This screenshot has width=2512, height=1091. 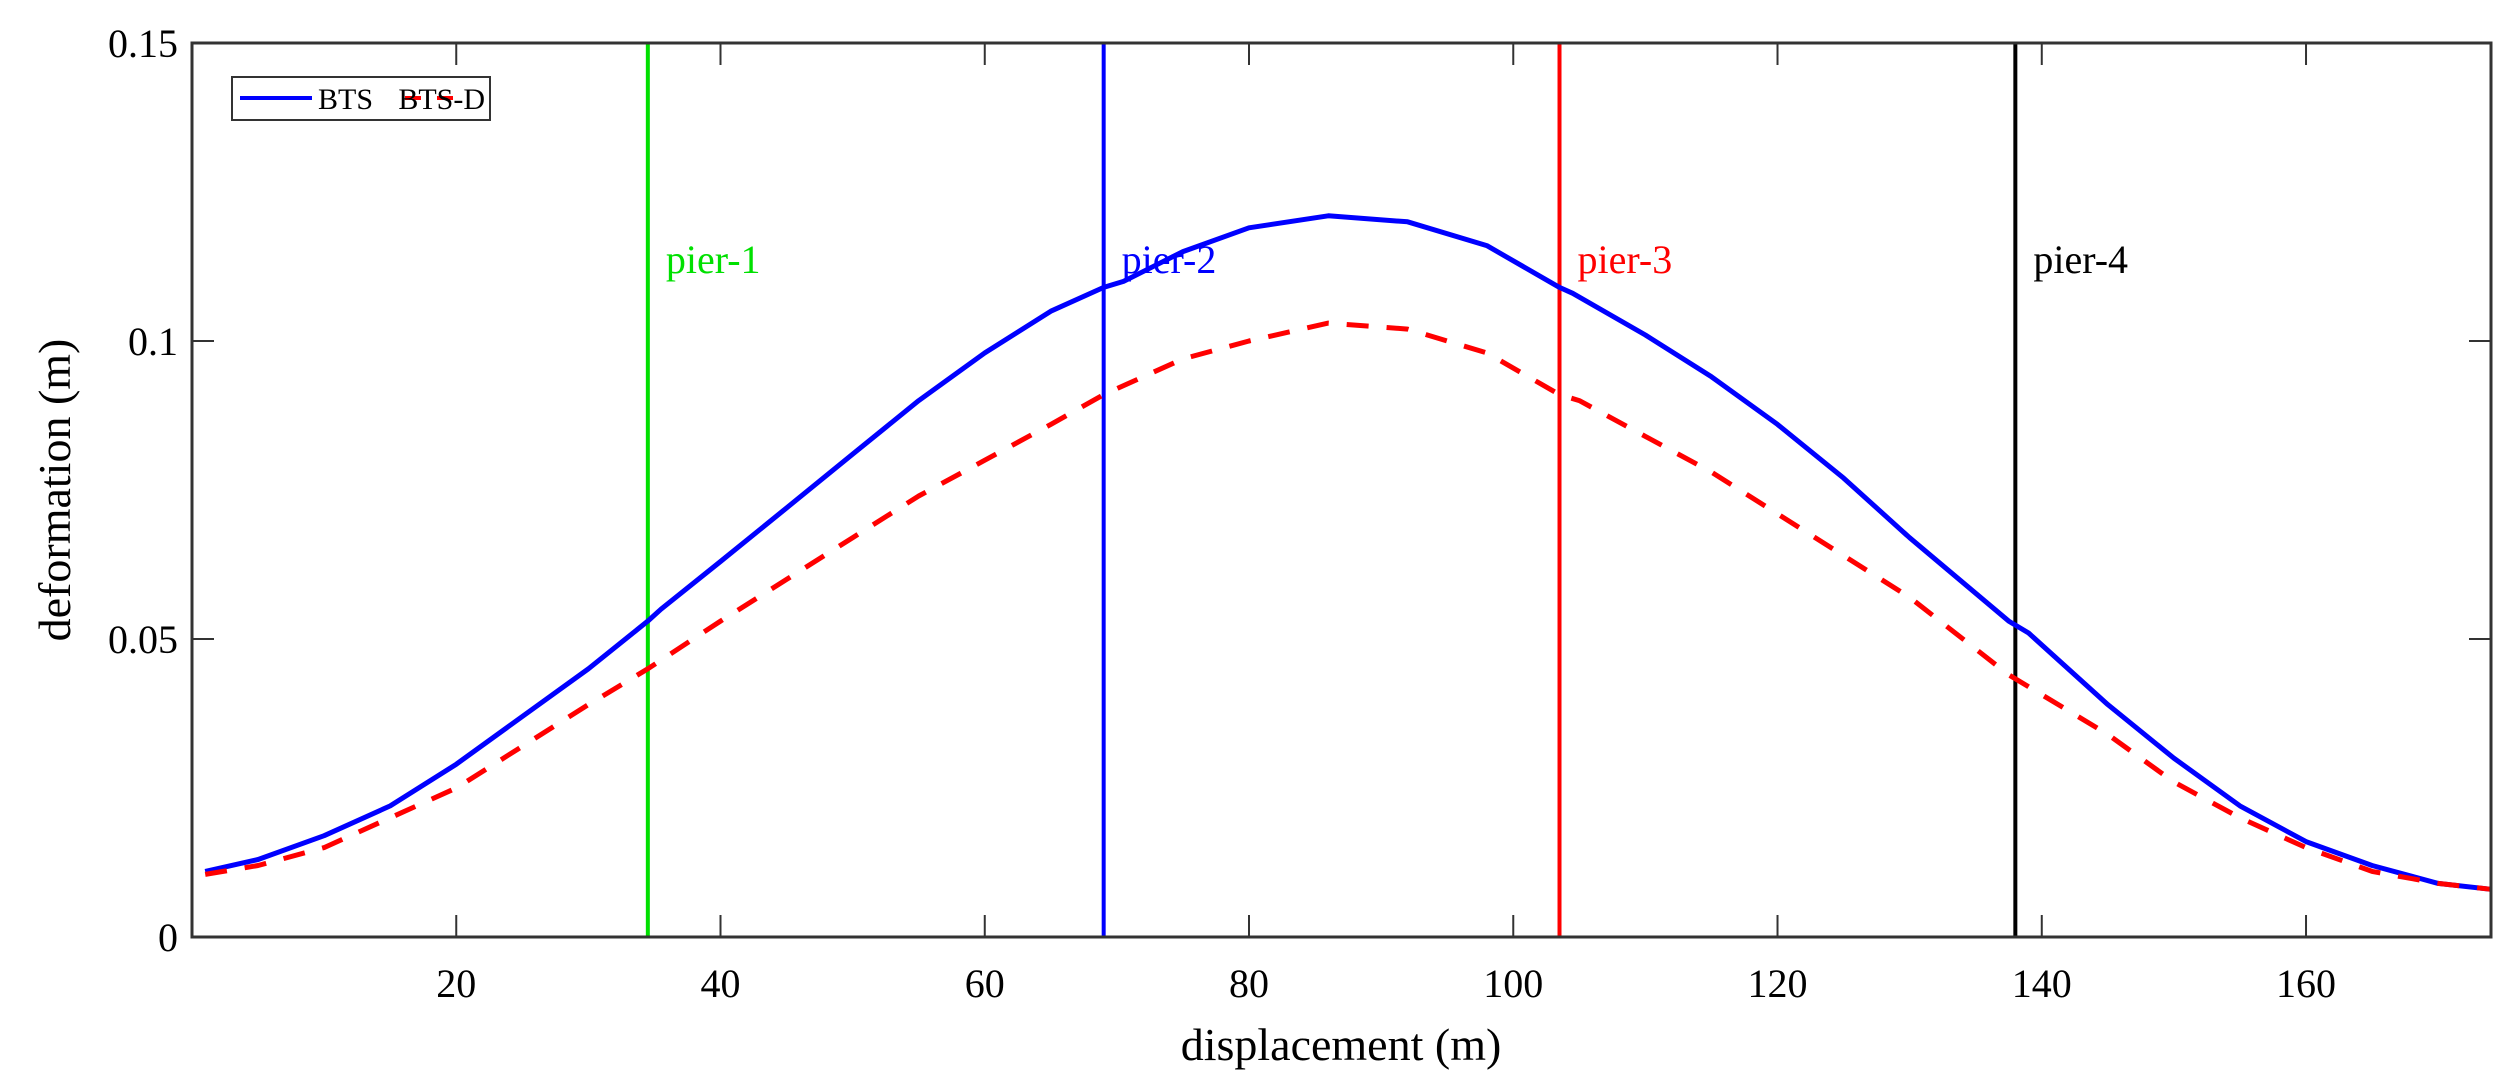 What do you see at coordinates (456, 983) in the screenshot?
I see `x-tick-label: 20` at bounding box center [456, 983].